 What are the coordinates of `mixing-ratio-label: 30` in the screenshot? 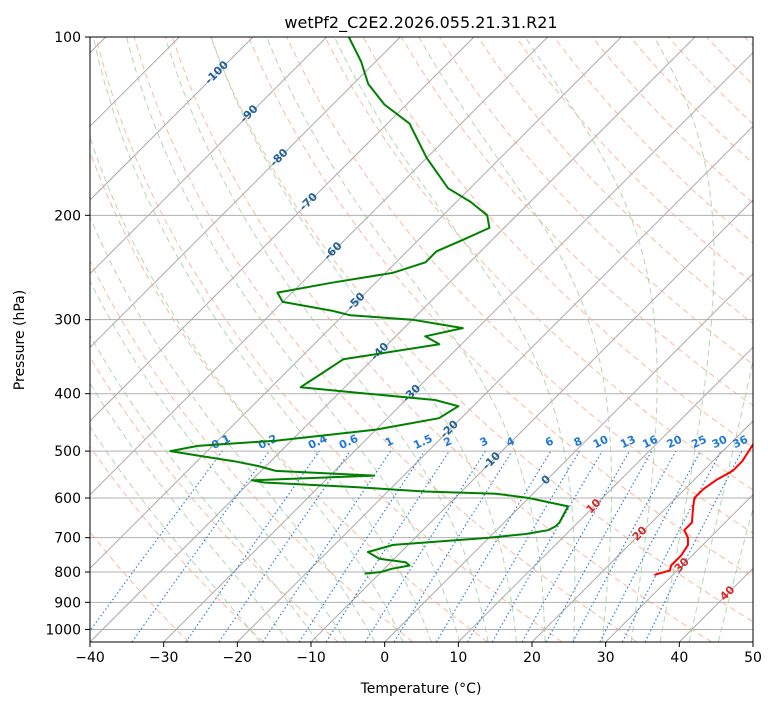 It's located at (720, 442).